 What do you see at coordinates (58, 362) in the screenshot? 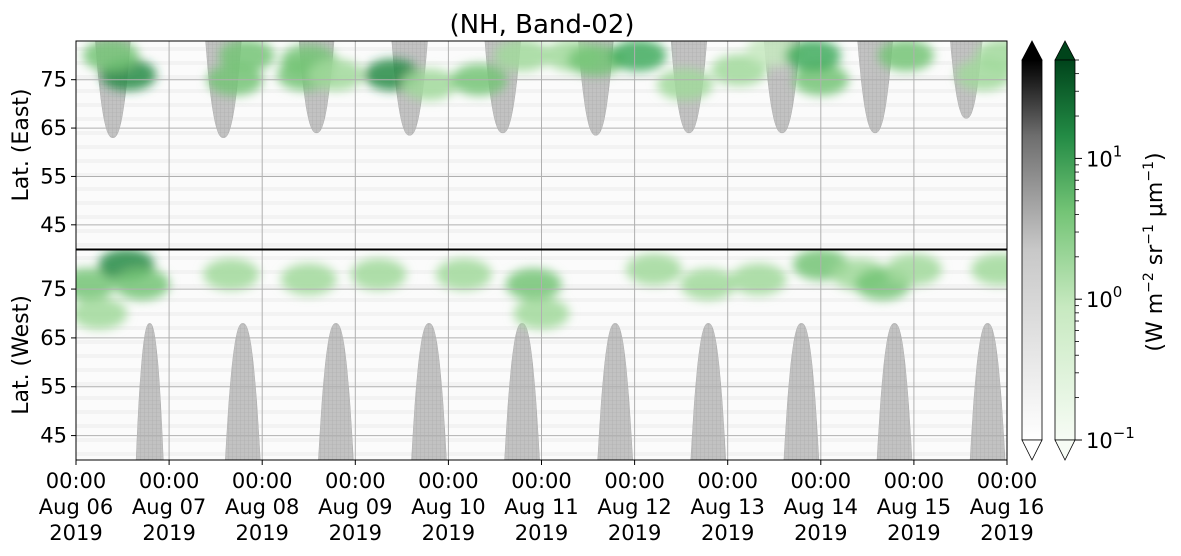
I see `west-y-ticks: 75 65 55 45` at bounding box center [58, 362].